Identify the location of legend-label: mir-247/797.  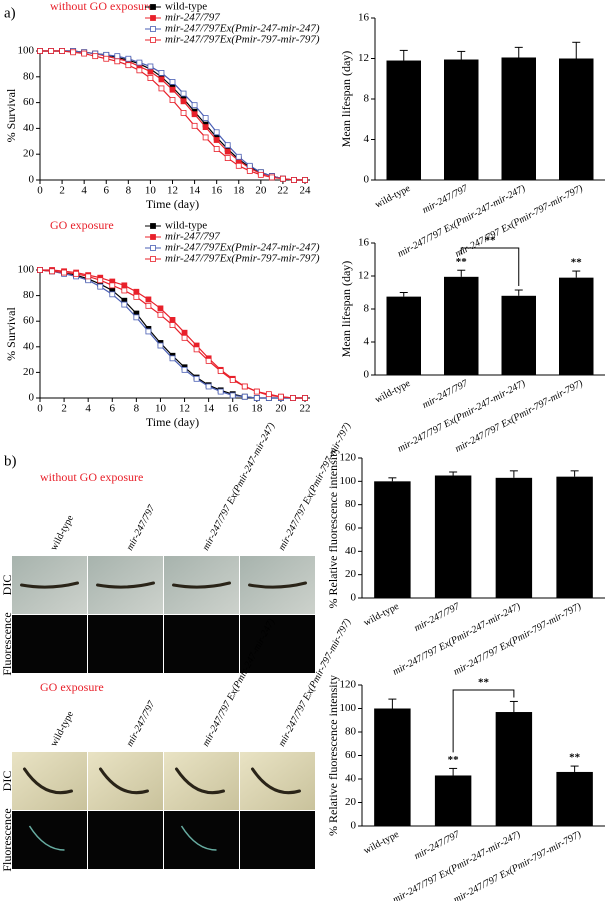
(192, 18).